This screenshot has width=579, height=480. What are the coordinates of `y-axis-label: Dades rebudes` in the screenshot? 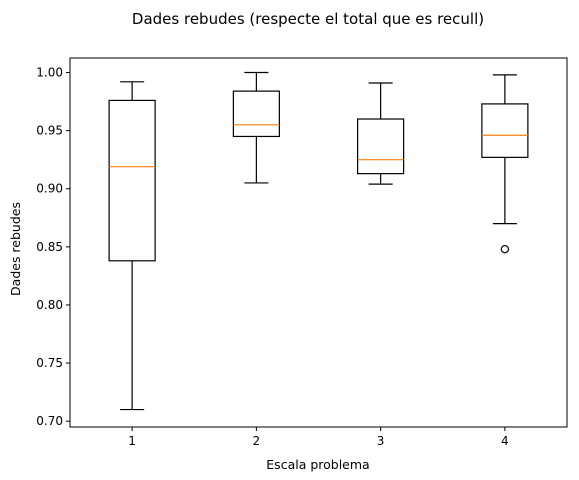 It's located at (15, 249).